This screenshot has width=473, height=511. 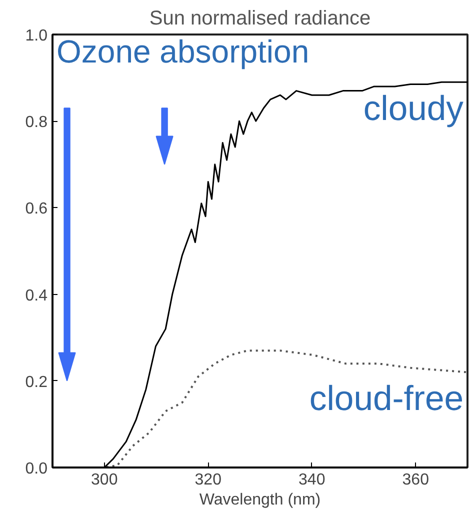 I want to click on x-axis-title: Wavelength (nm), so click(x=260, y=500).